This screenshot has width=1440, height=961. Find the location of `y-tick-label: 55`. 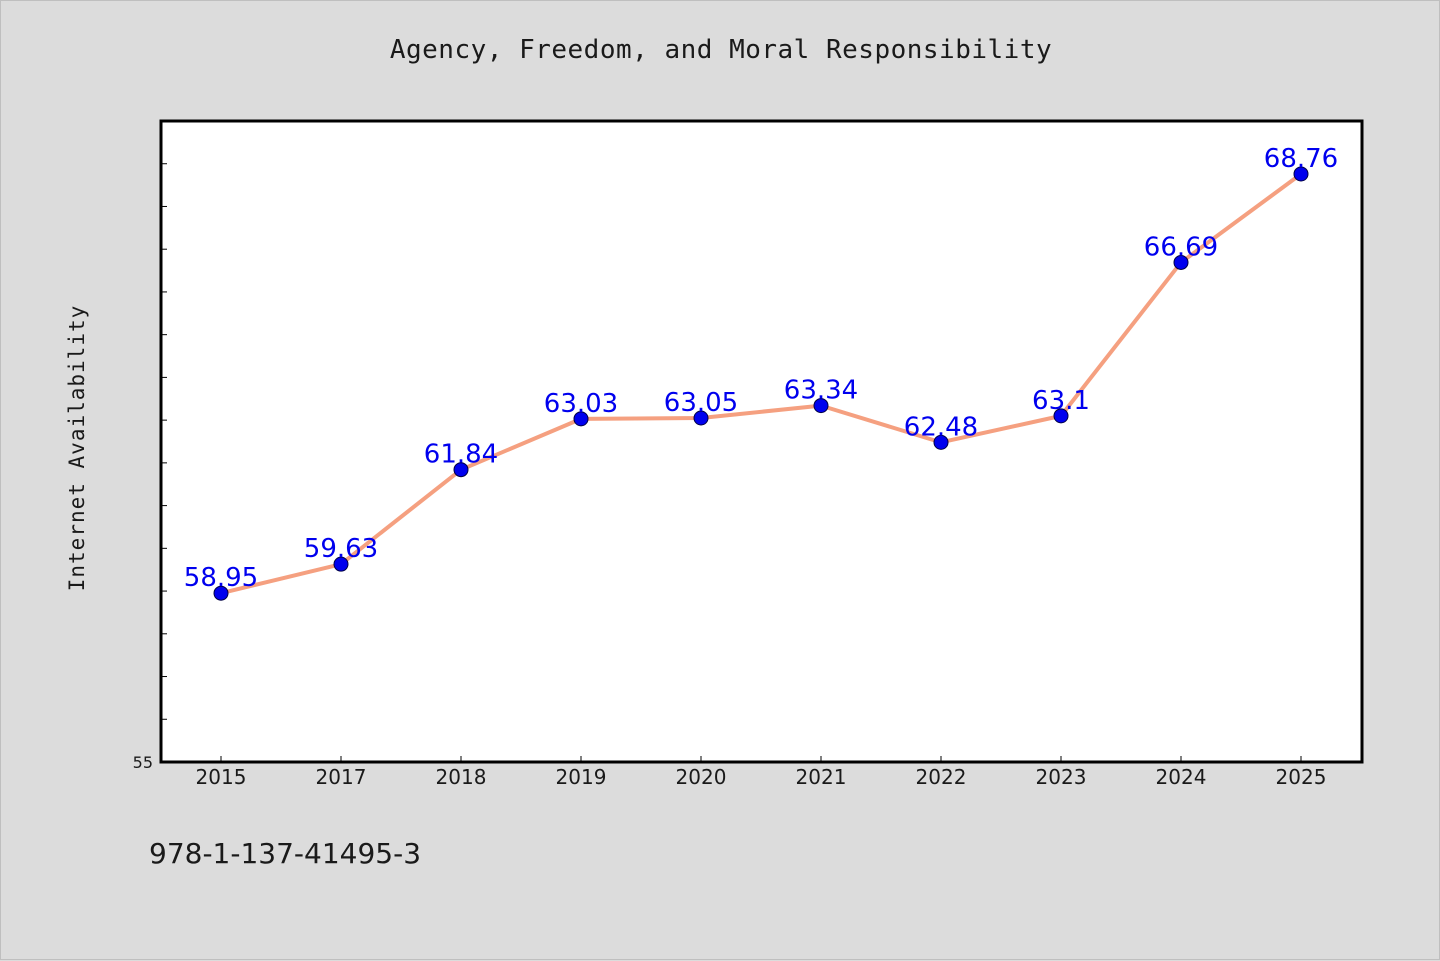

y-tick-label: 55 is located at coordinates (143, 762).